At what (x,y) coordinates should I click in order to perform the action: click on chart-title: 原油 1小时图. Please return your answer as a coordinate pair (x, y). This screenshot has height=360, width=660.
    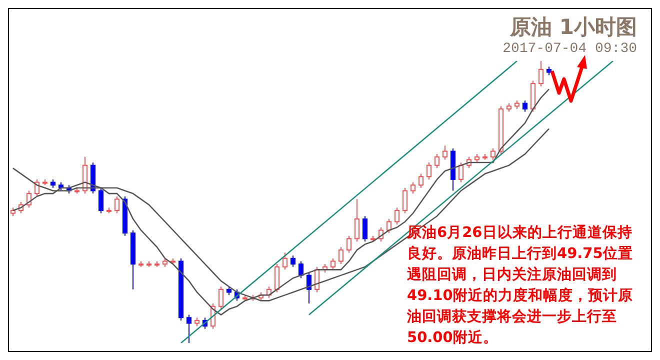
    Looking at the image, I should click on (572, 27).